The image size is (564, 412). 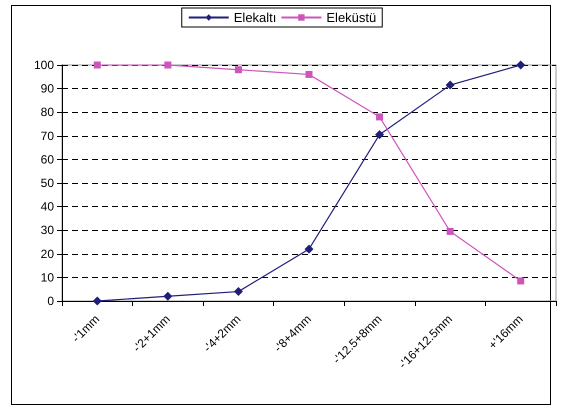 What do you see at coordinates (47, 89) in the screenshot?
I see `y-tick-label: 90` at bounding box center [47, 89].